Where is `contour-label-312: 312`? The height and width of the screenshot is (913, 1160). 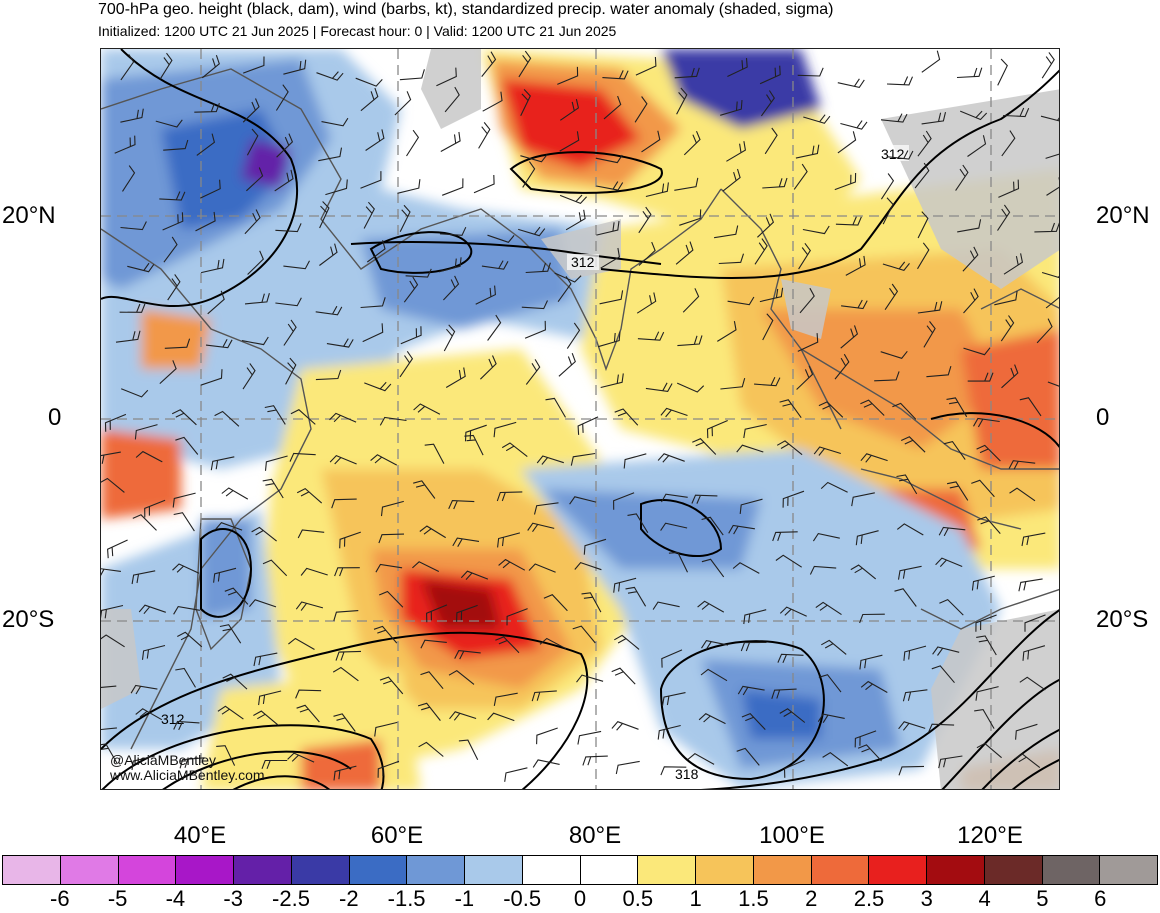
contour-label-312: 312 is located at coordinates (893, 154).